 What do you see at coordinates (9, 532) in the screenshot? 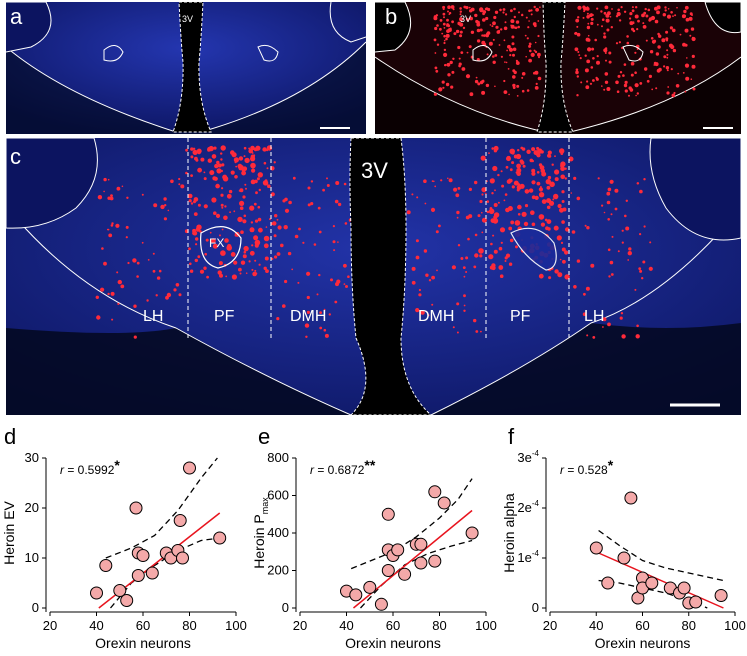
I see `y-axis-label: Heroin EV` at bounding box center [9, 532].